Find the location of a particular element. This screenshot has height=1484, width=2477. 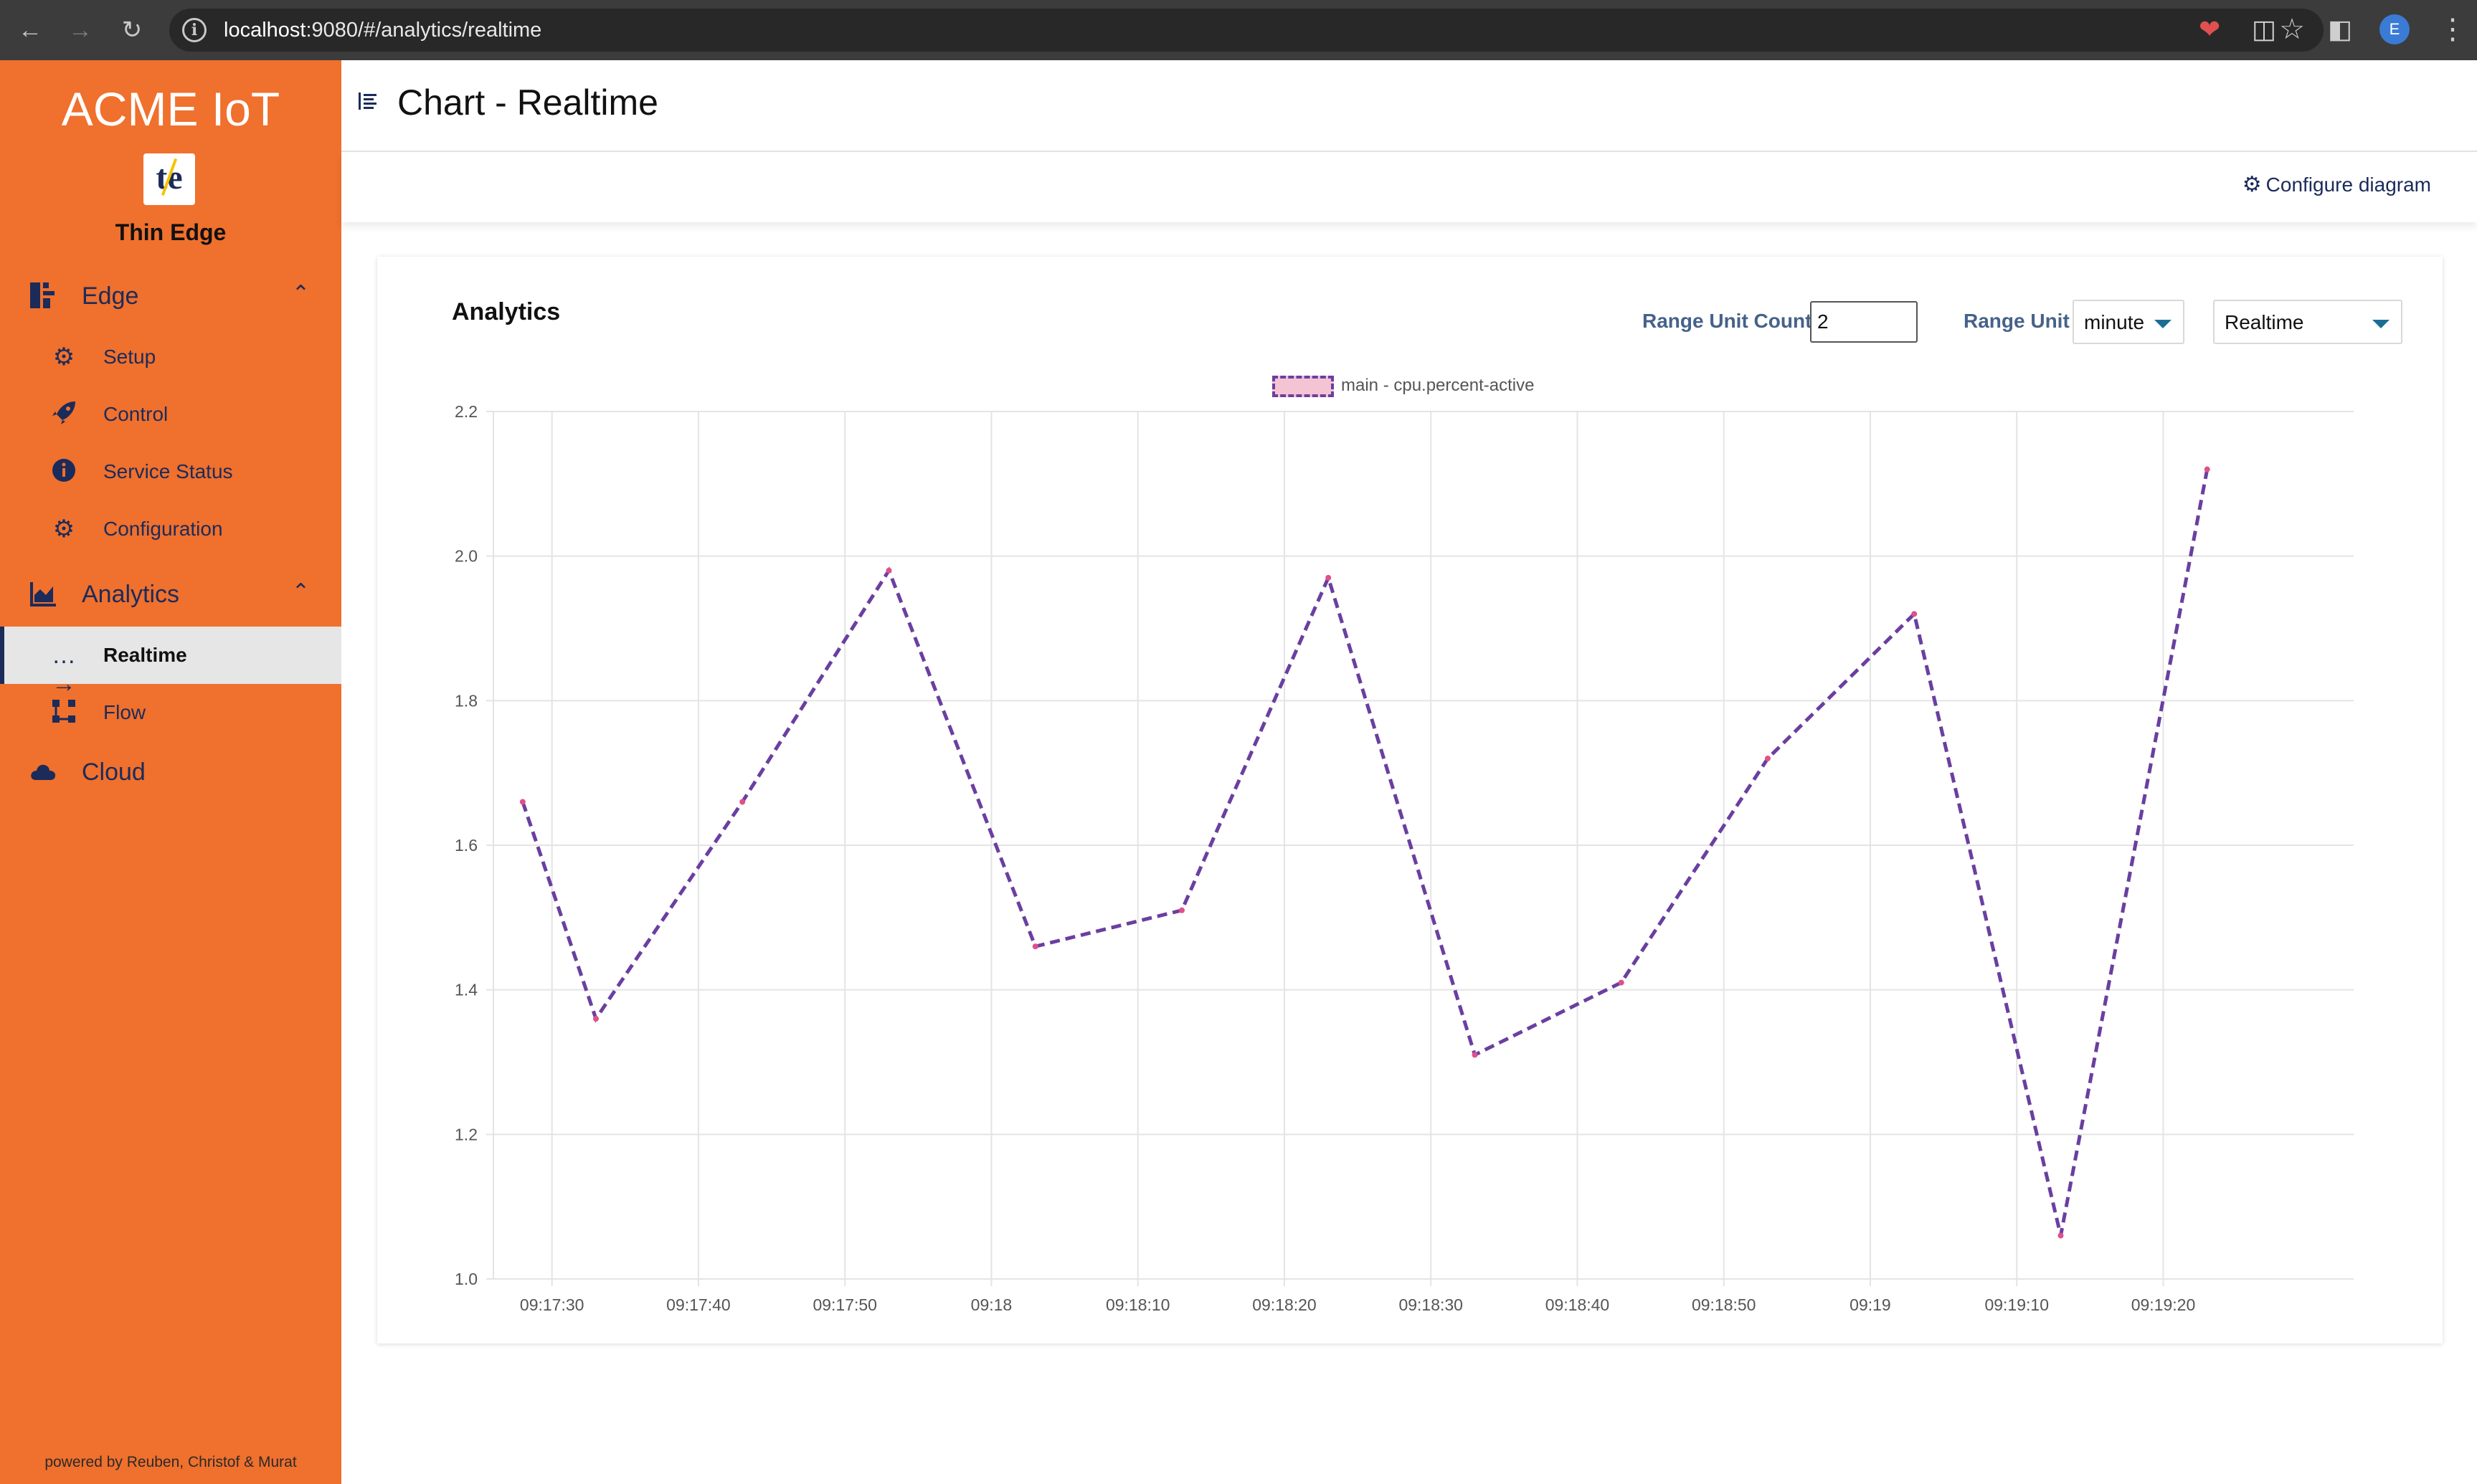

sidebar-item-label: Configuration is located at coordinates (163, 529).